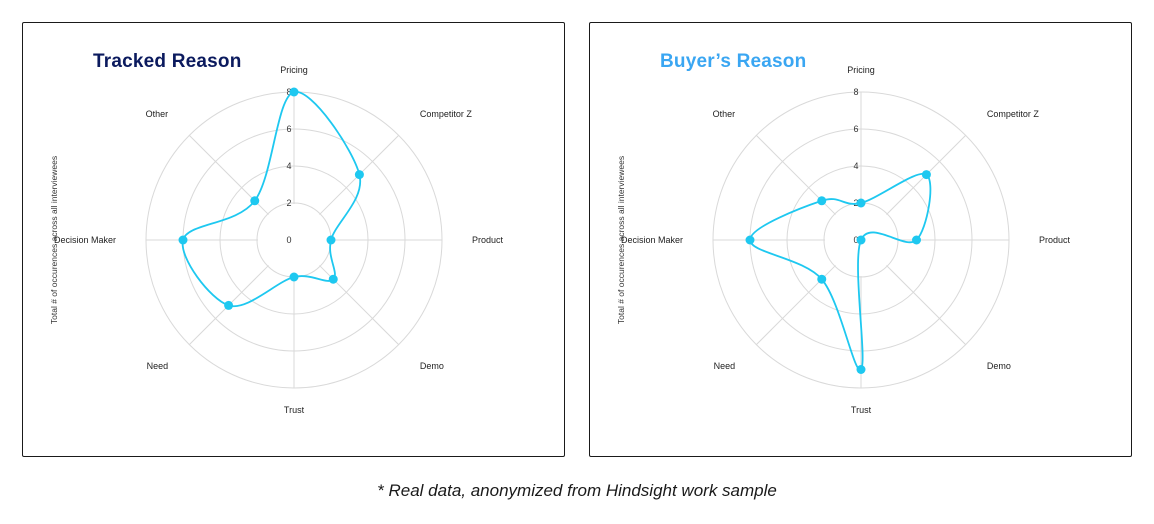  Describe the element at coordinates (288, 203) in the screenshot. I see `radial-tick-label: 2` at that location.